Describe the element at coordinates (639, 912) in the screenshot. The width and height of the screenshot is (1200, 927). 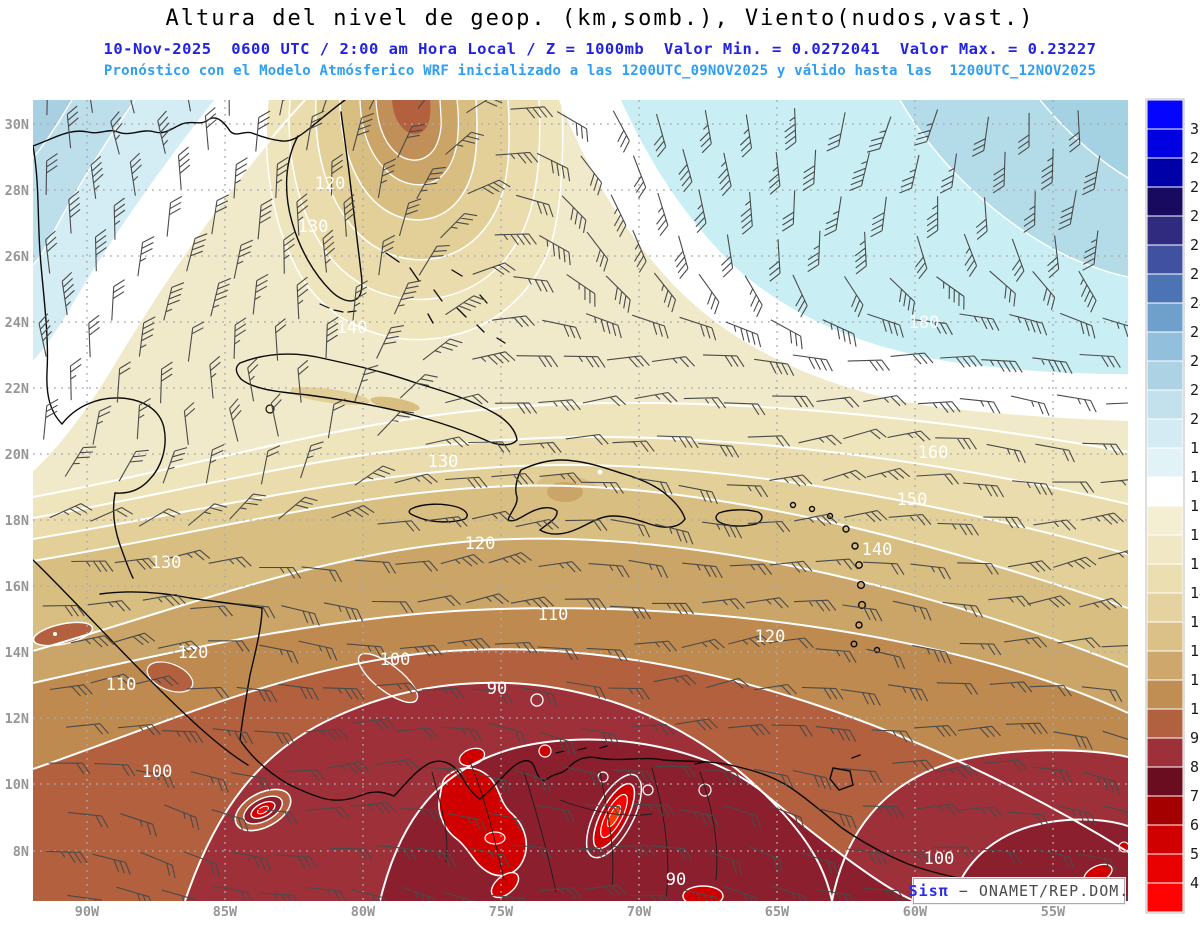
I see `svg-text: 70W` at that location.